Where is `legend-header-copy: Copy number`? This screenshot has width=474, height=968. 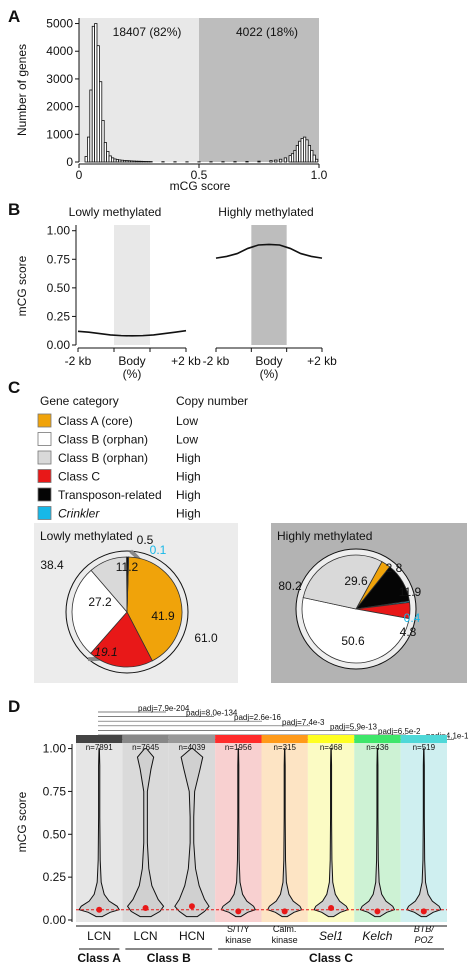 legend-header-copy: Copy number is located at coordinates (212, 401).